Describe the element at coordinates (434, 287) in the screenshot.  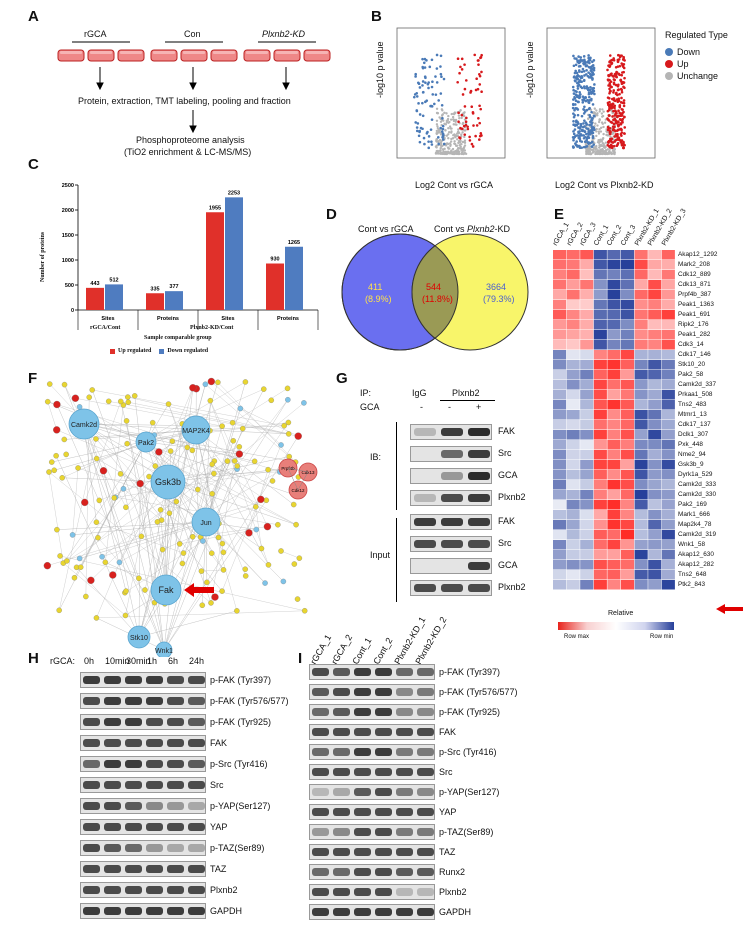
I see `venn-mid-count: 544` at that location.